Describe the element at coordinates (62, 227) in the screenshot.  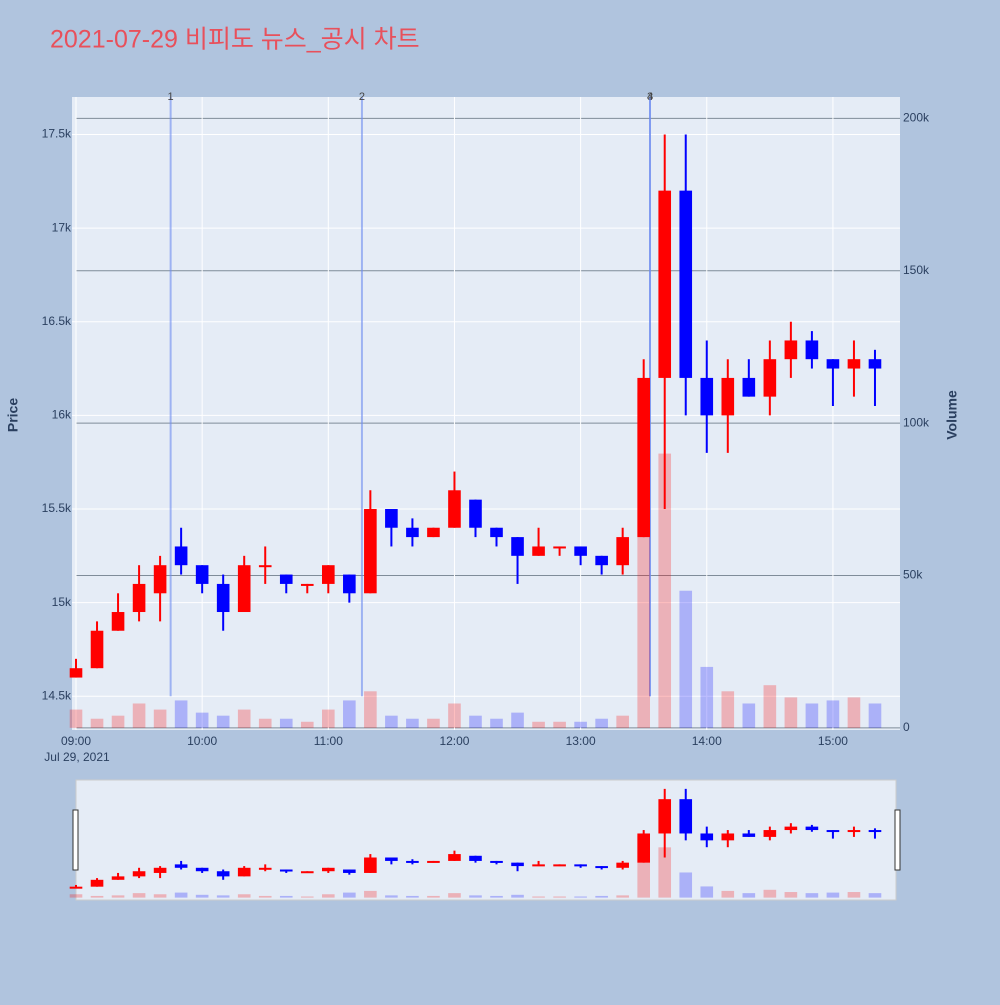
I see `y-tick-label: 17k` at that location.